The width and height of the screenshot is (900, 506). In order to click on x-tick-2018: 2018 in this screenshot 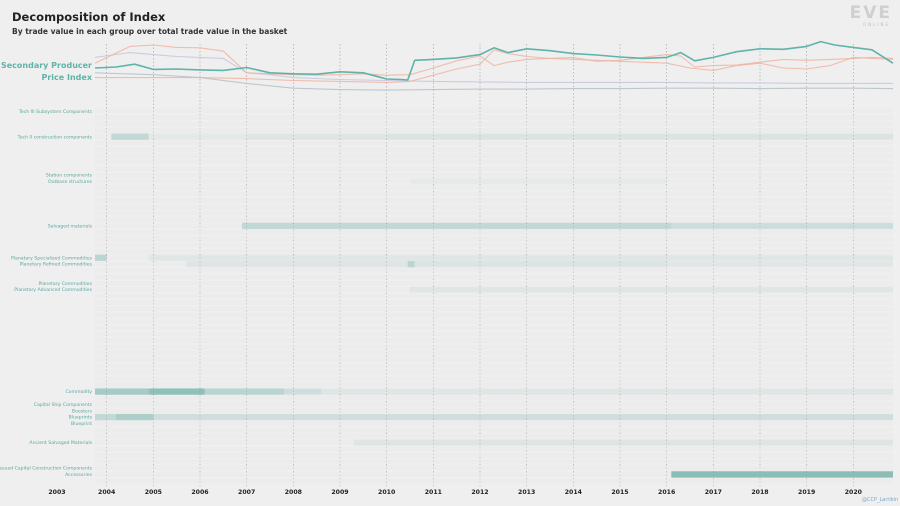, I will do `click(759, 492)`.